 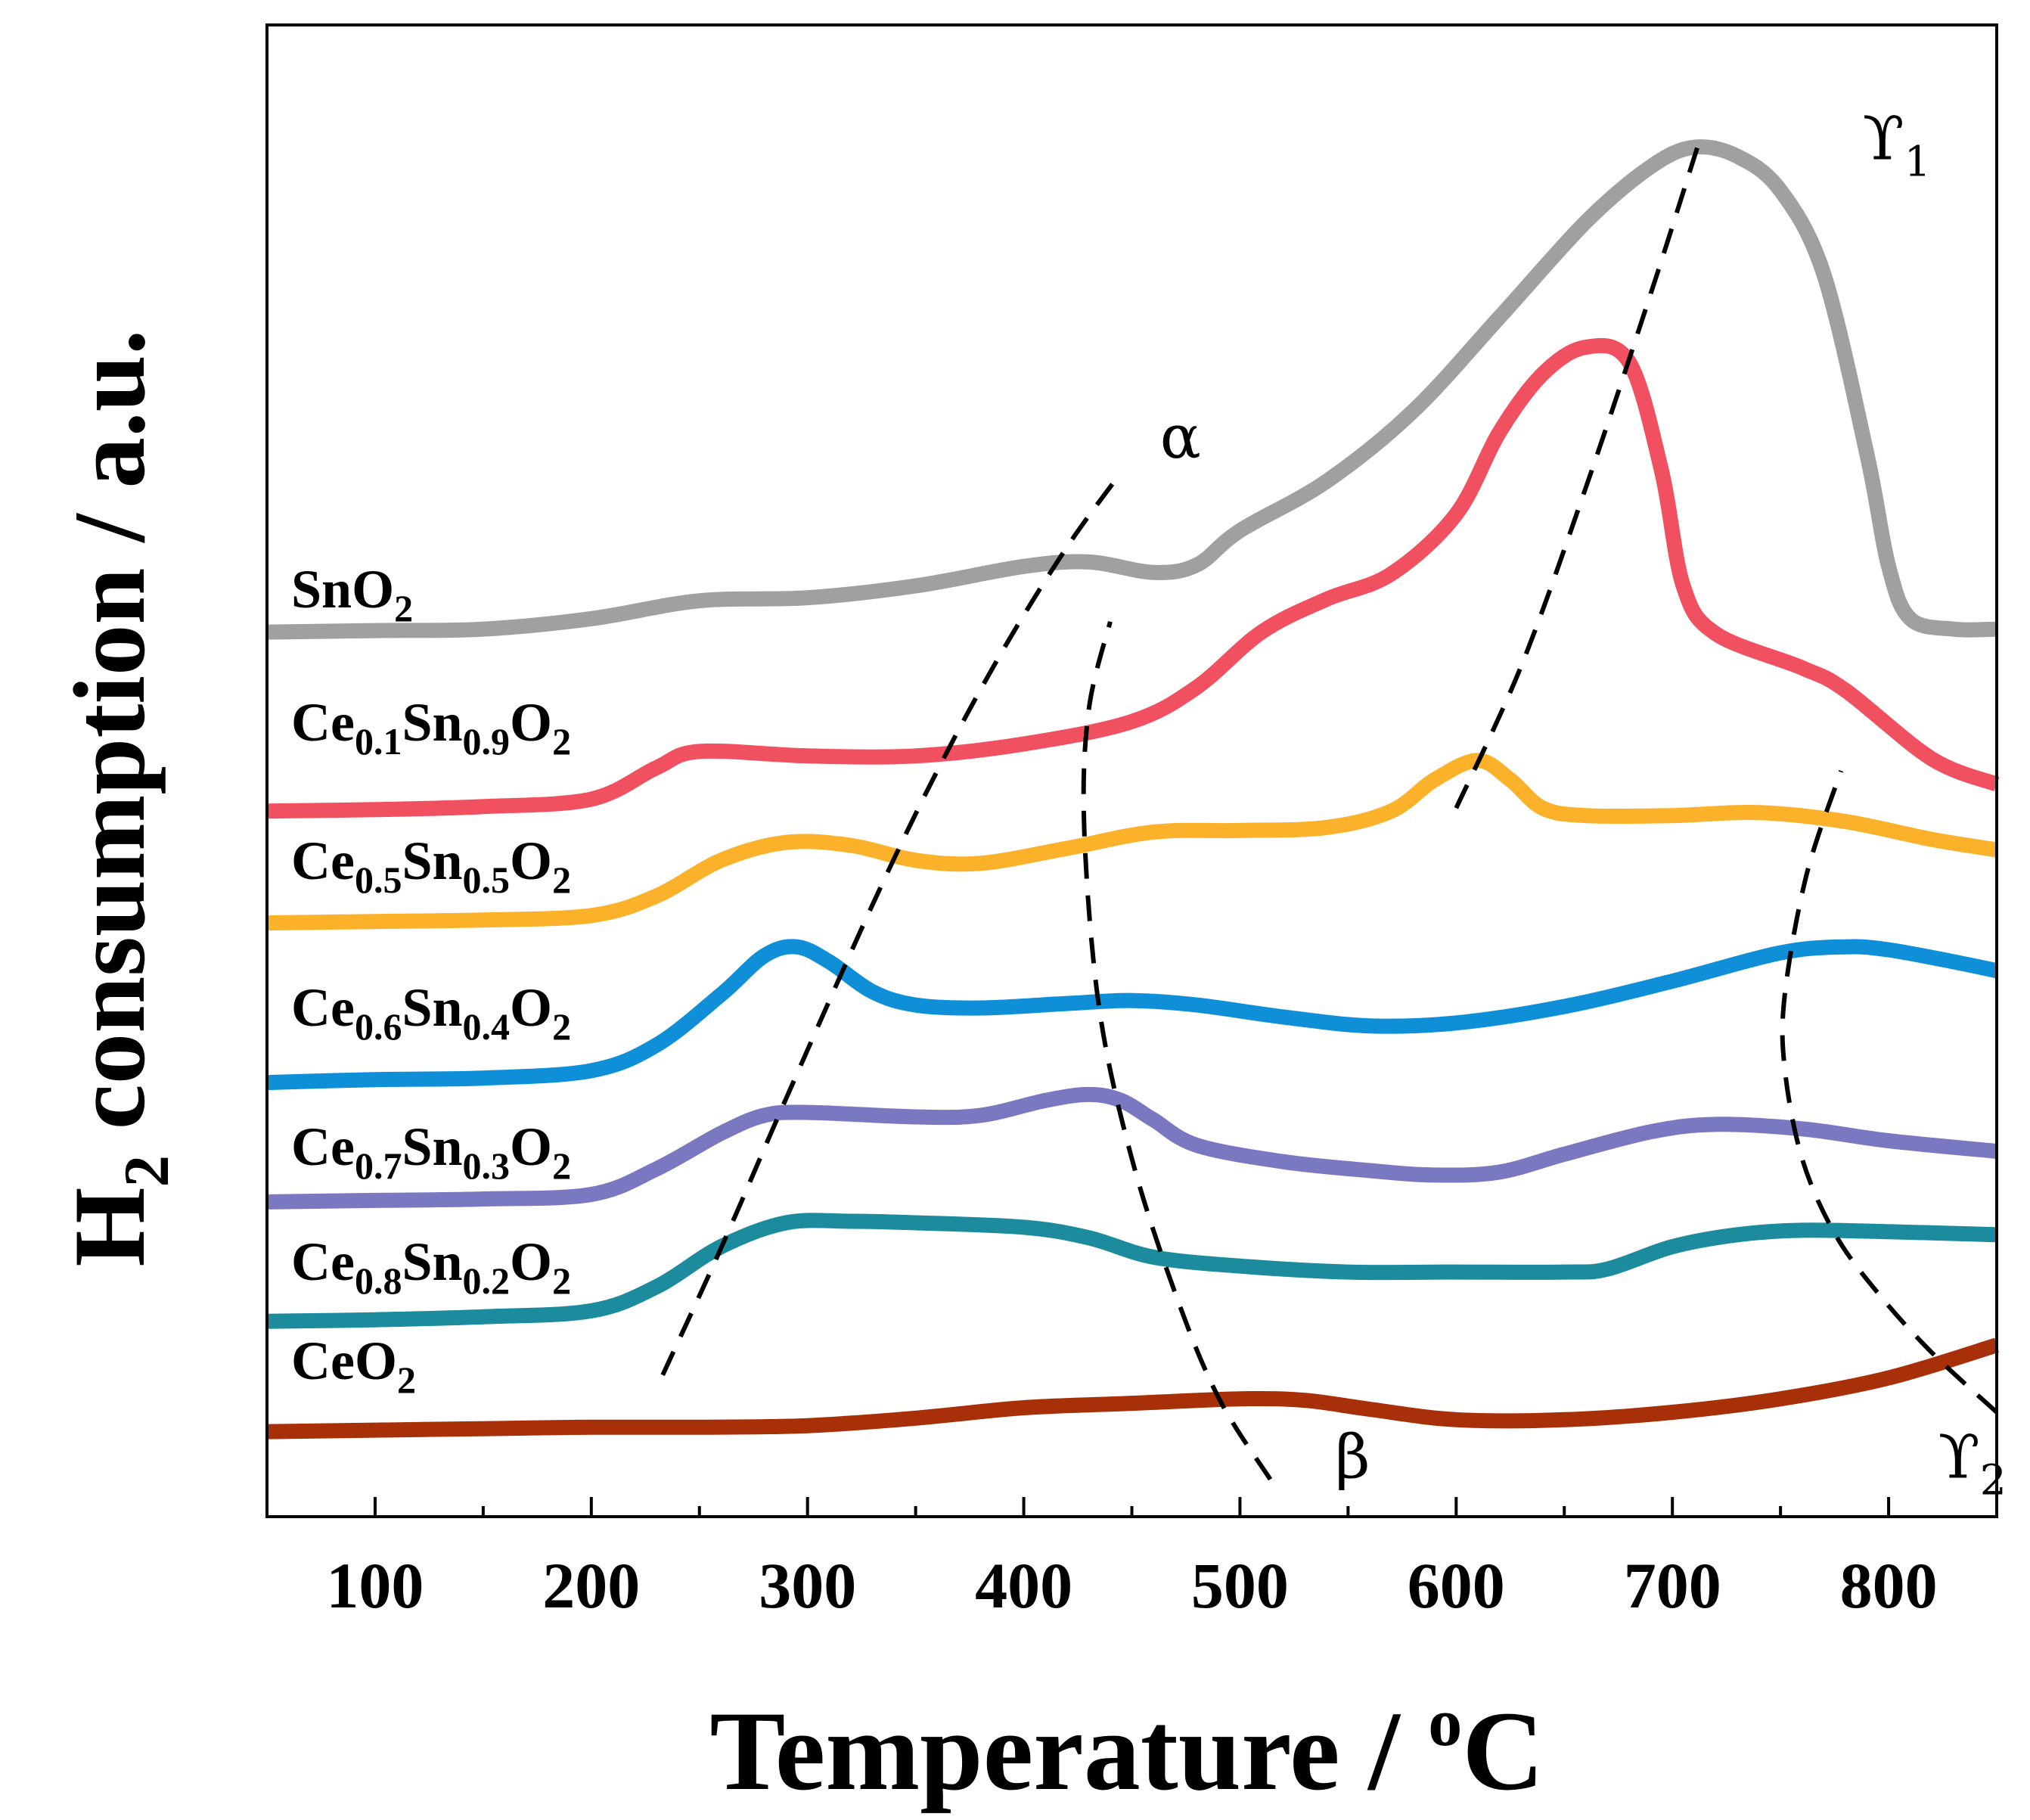 What do you see at coordinates (1673, 1585) in the screenshot?
I see `x-tick-label: 700` at bounding box center [1673, 1585].